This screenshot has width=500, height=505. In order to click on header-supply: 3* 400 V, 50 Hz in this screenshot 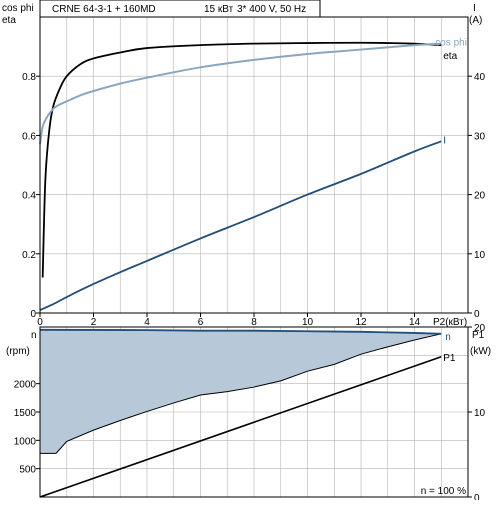, I will do `click(271, 9)`.